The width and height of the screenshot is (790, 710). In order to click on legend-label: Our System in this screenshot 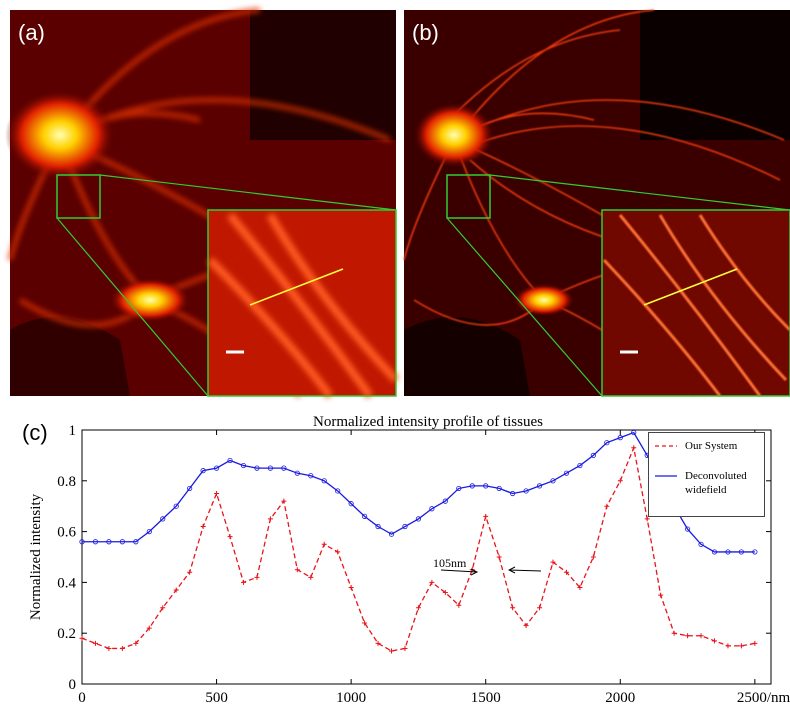, I will do `click(711, 446)`.